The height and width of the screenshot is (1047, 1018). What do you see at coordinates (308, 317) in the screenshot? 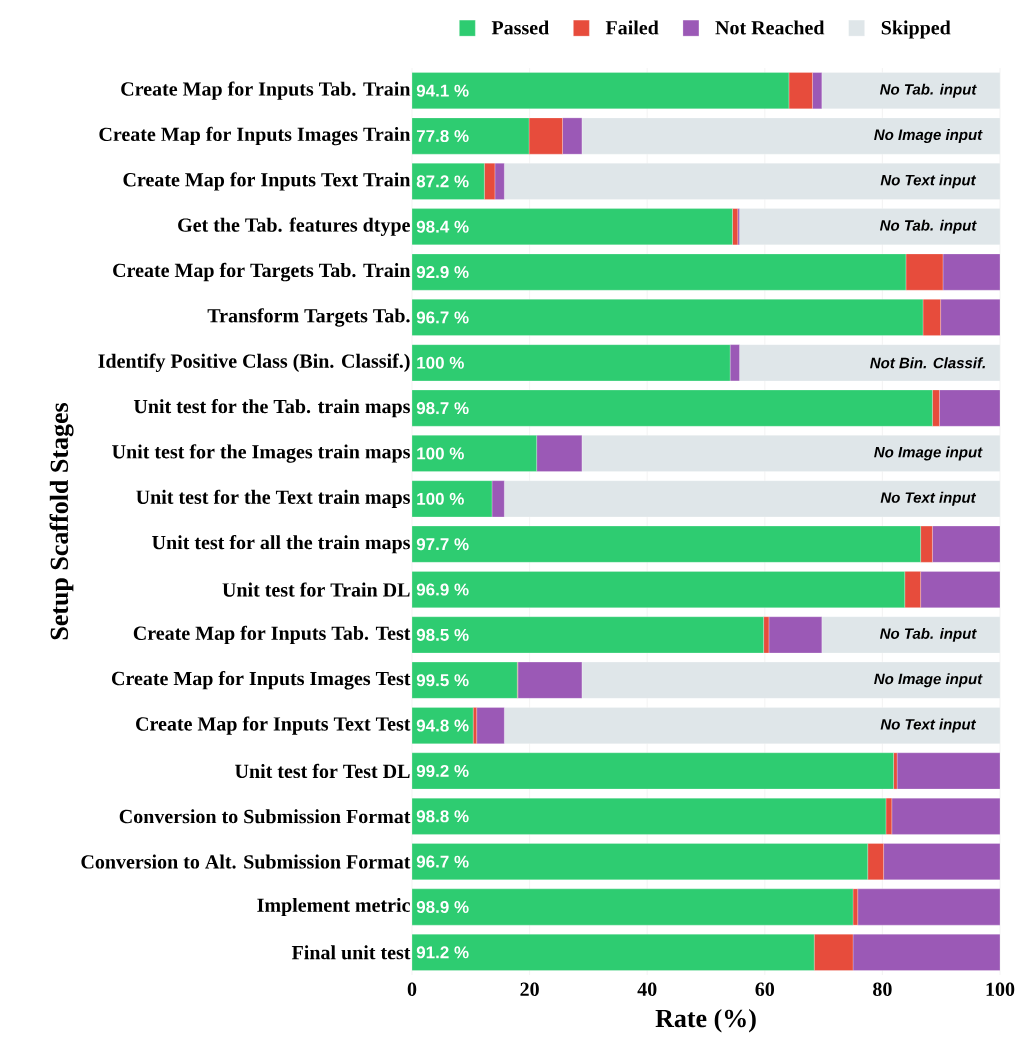
I see `y-tick-label: Transform Targets Tab.` at bounding box center [308, 317].